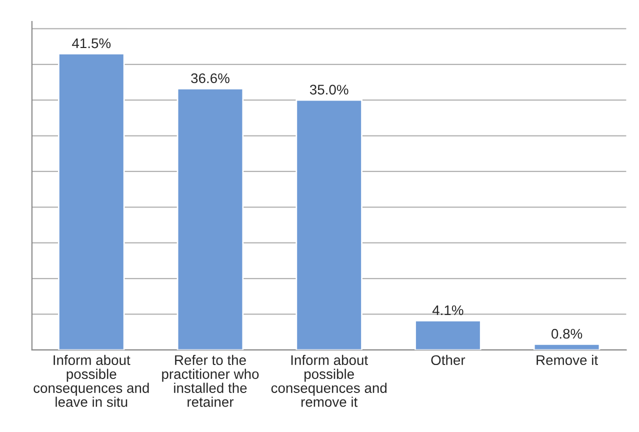  Describe the element at coordinates (210, 78) in the screenshot. I see `data-label: 36.6%` at that location.